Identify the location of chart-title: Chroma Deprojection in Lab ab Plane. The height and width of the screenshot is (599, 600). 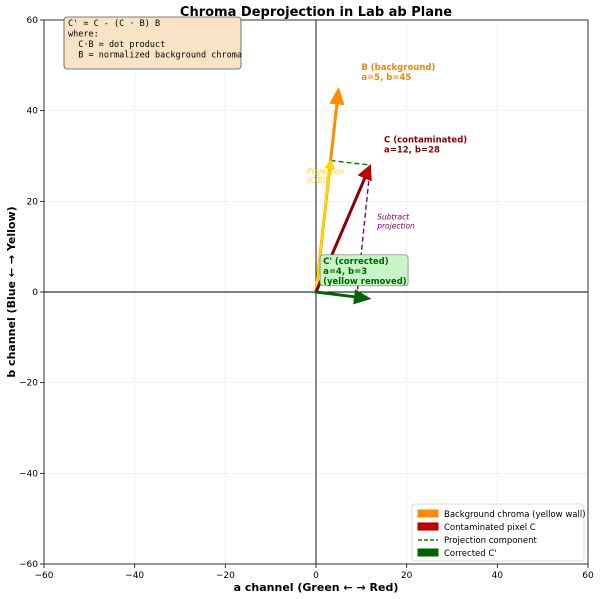
(316, 12).